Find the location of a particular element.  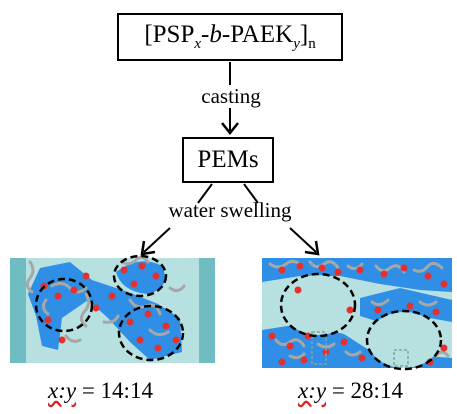

frame-left-edge is located at coordinates (18, 310).